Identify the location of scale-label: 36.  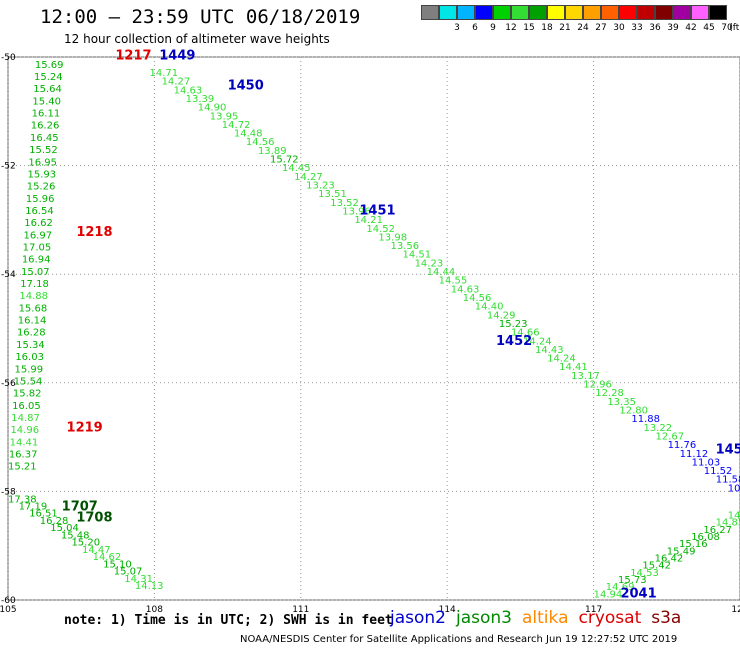
(655, 28).